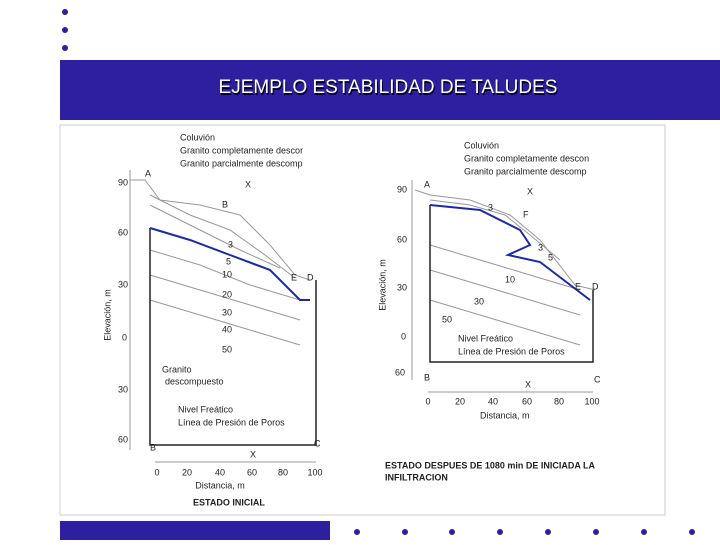 This screenshot has height=545, width=720. Describe the element at coordinates (526, 158) in the screenshot. I see `label: Granito completamente descon` at that location.